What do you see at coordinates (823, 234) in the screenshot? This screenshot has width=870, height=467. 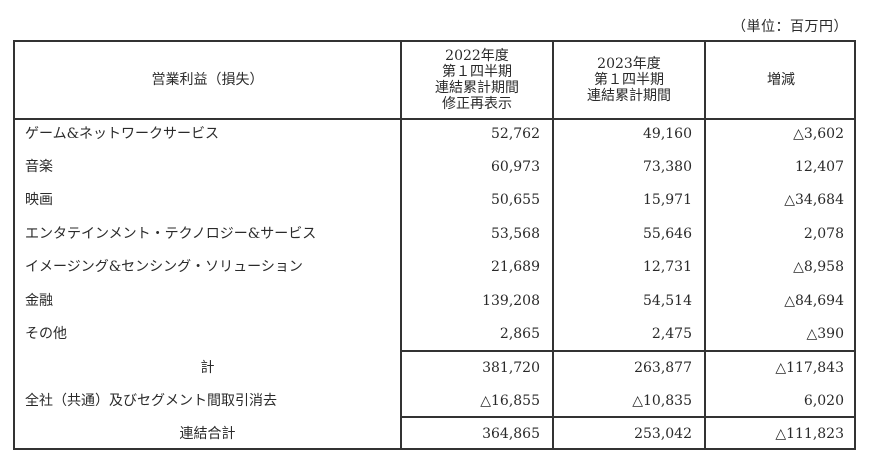 I see `row-change: 2,078` at bounding box center [823, 234].